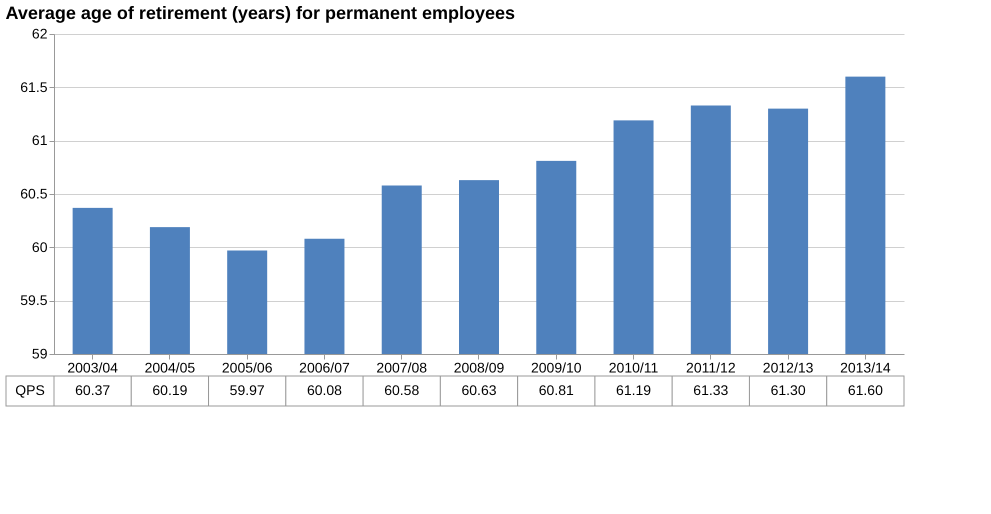  What do you see at coordinates (324, 390) in the screenshot?
I see `data-label: 60.08` at bounding box center [324, 390].